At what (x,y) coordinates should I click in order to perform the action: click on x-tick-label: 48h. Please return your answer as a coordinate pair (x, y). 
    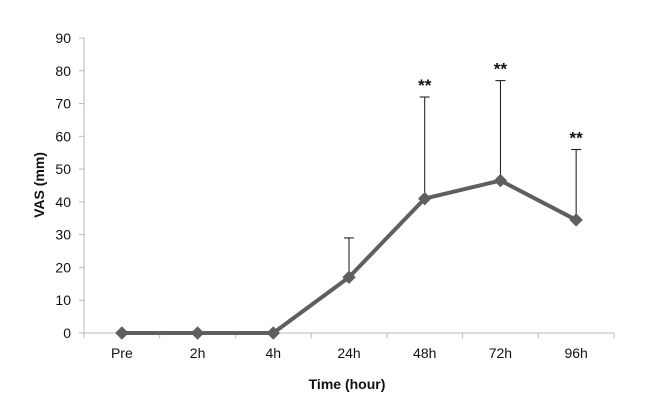
    Looking at the image, I should click on (424, 353).